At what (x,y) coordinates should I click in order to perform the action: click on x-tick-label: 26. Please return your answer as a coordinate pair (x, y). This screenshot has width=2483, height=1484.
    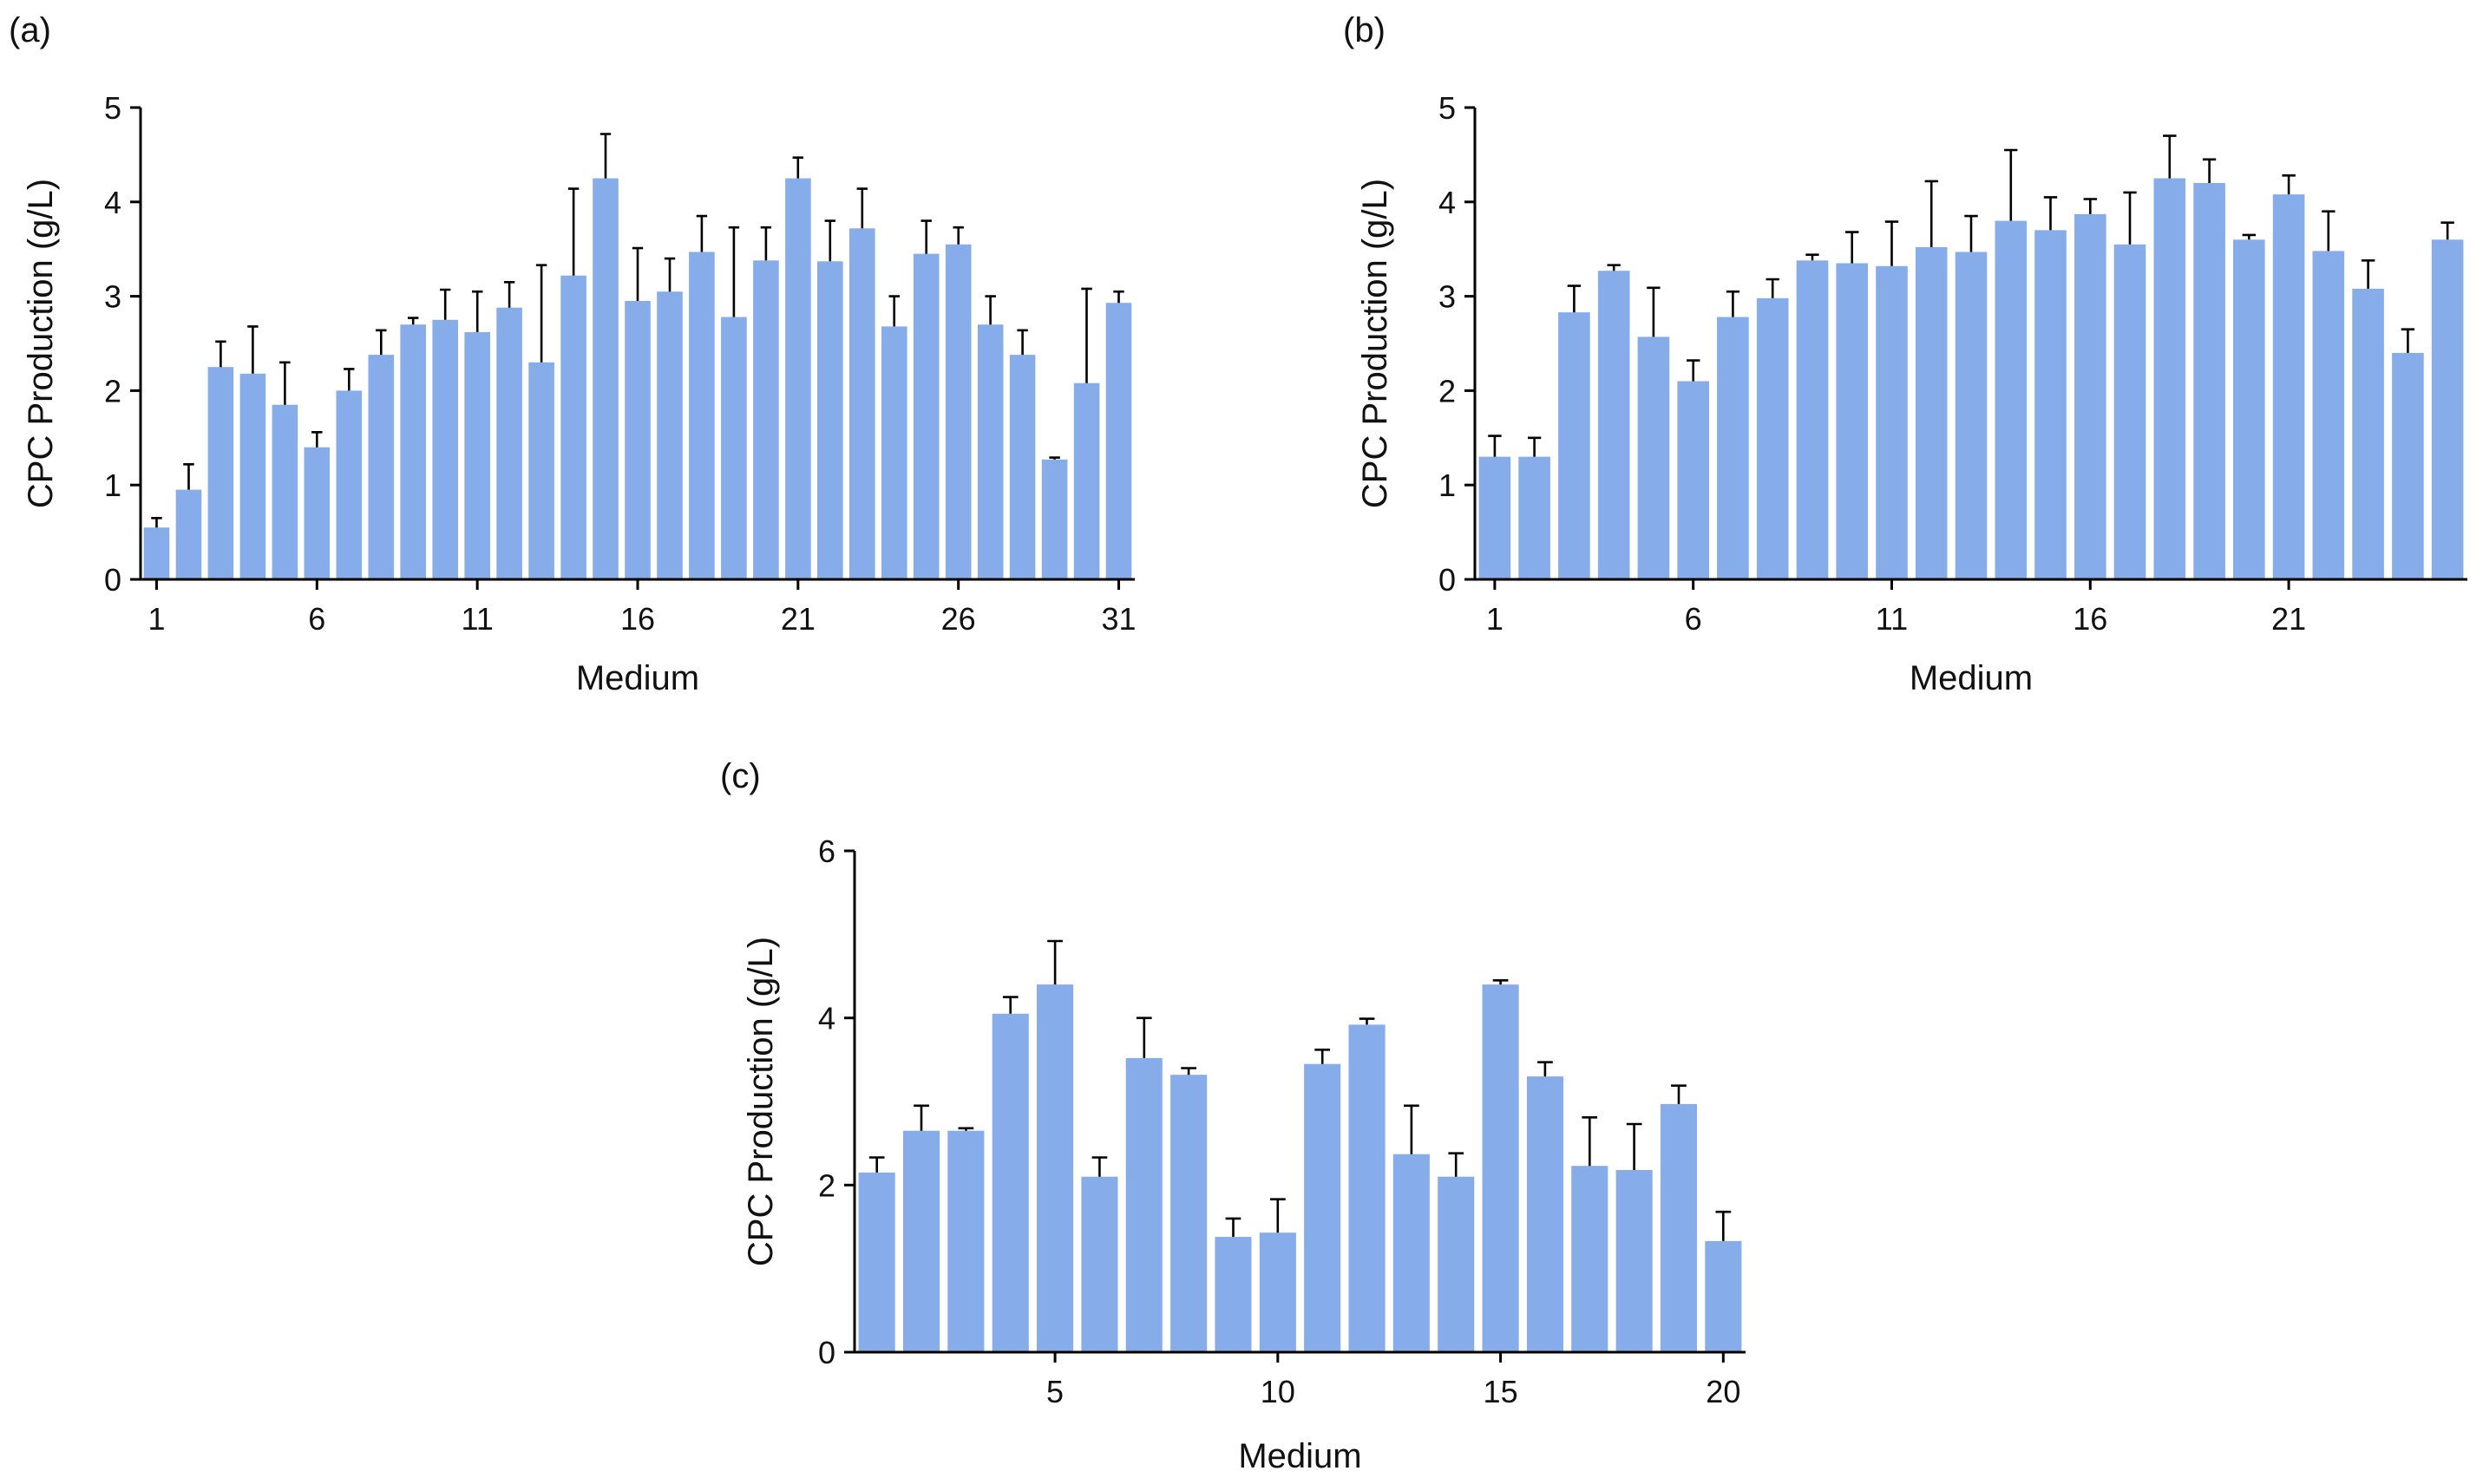
    Looking at the image, I should click on (958, 619).